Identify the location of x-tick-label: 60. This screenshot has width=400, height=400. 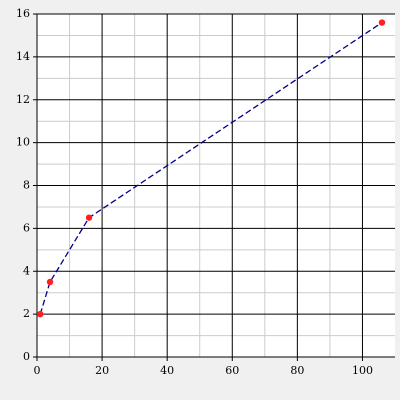
(232, 370).